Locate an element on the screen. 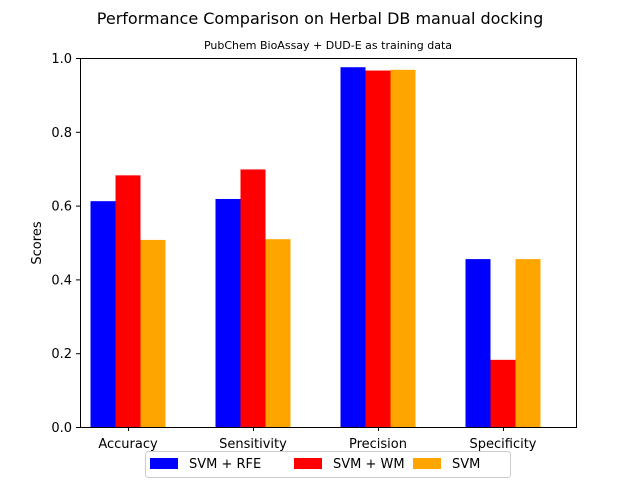  x-tick-label-specificity: Specificity is located at coordinates (503, 444).